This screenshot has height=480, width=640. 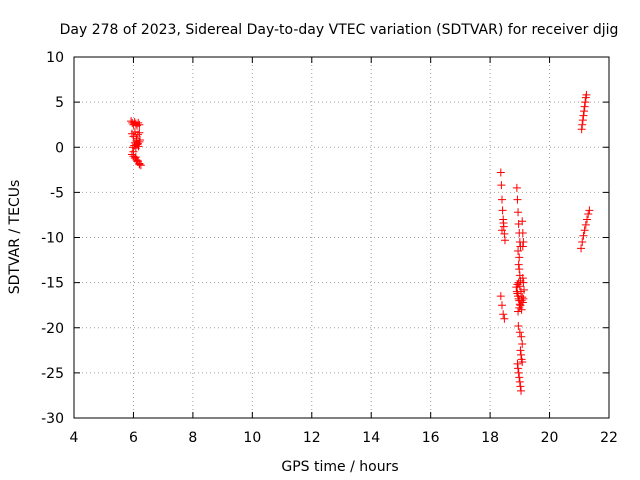 What do you see at coordinates (431, 438) in the screenshot?
I see `x-tick-label: 16` at bounding box center [431, 438].